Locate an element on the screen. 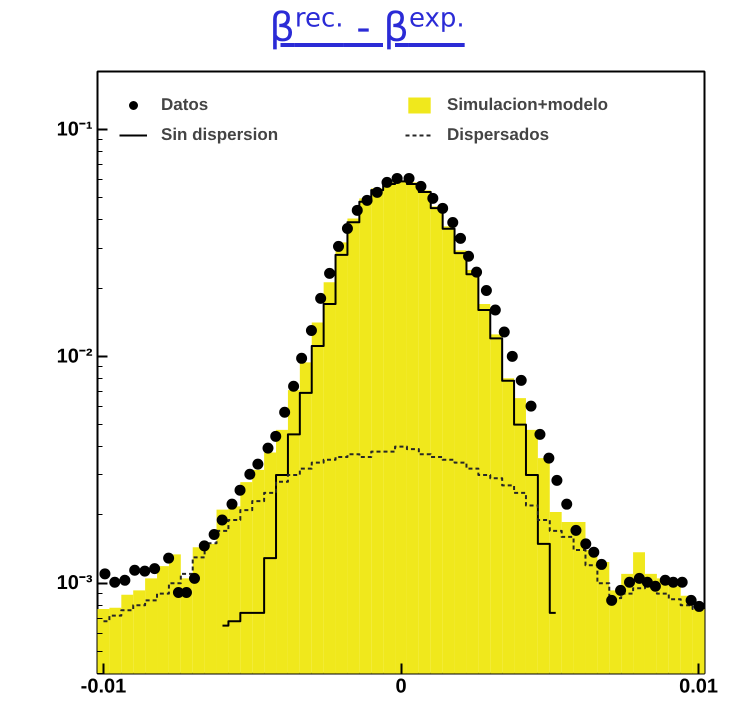  x-tick-label: -0.01 is located at coordinates (103, 687).